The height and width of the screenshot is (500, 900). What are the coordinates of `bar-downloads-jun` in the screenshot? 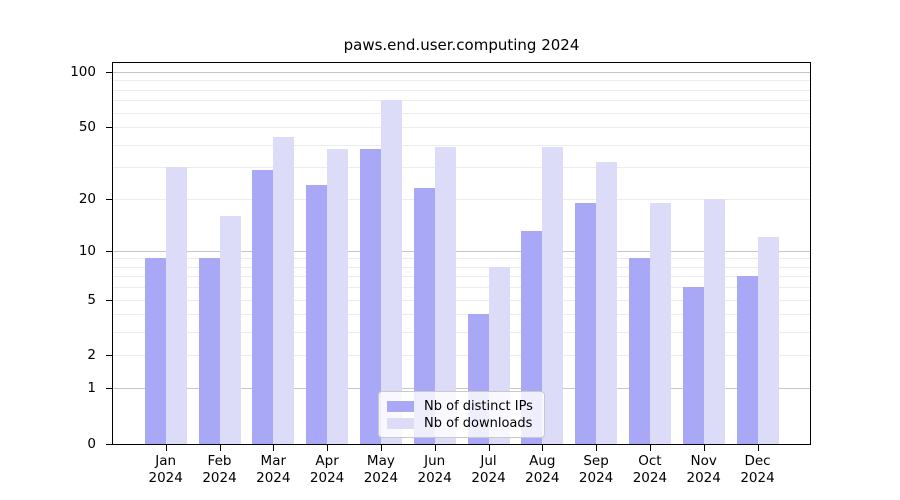 It's located at (445, 295).